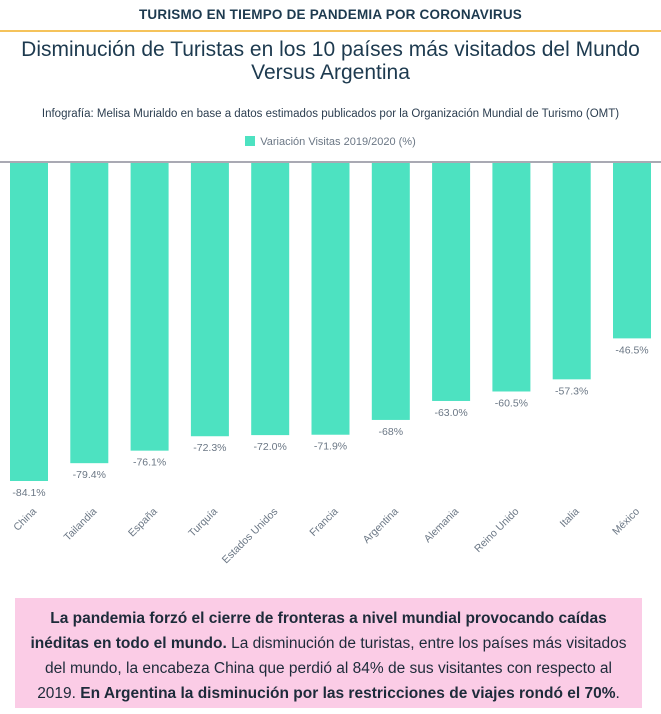 This screenshot has width=661, height=714. Describe the element at coordinates (29, 321) in the screenshot. I see `bar-china` at that location.